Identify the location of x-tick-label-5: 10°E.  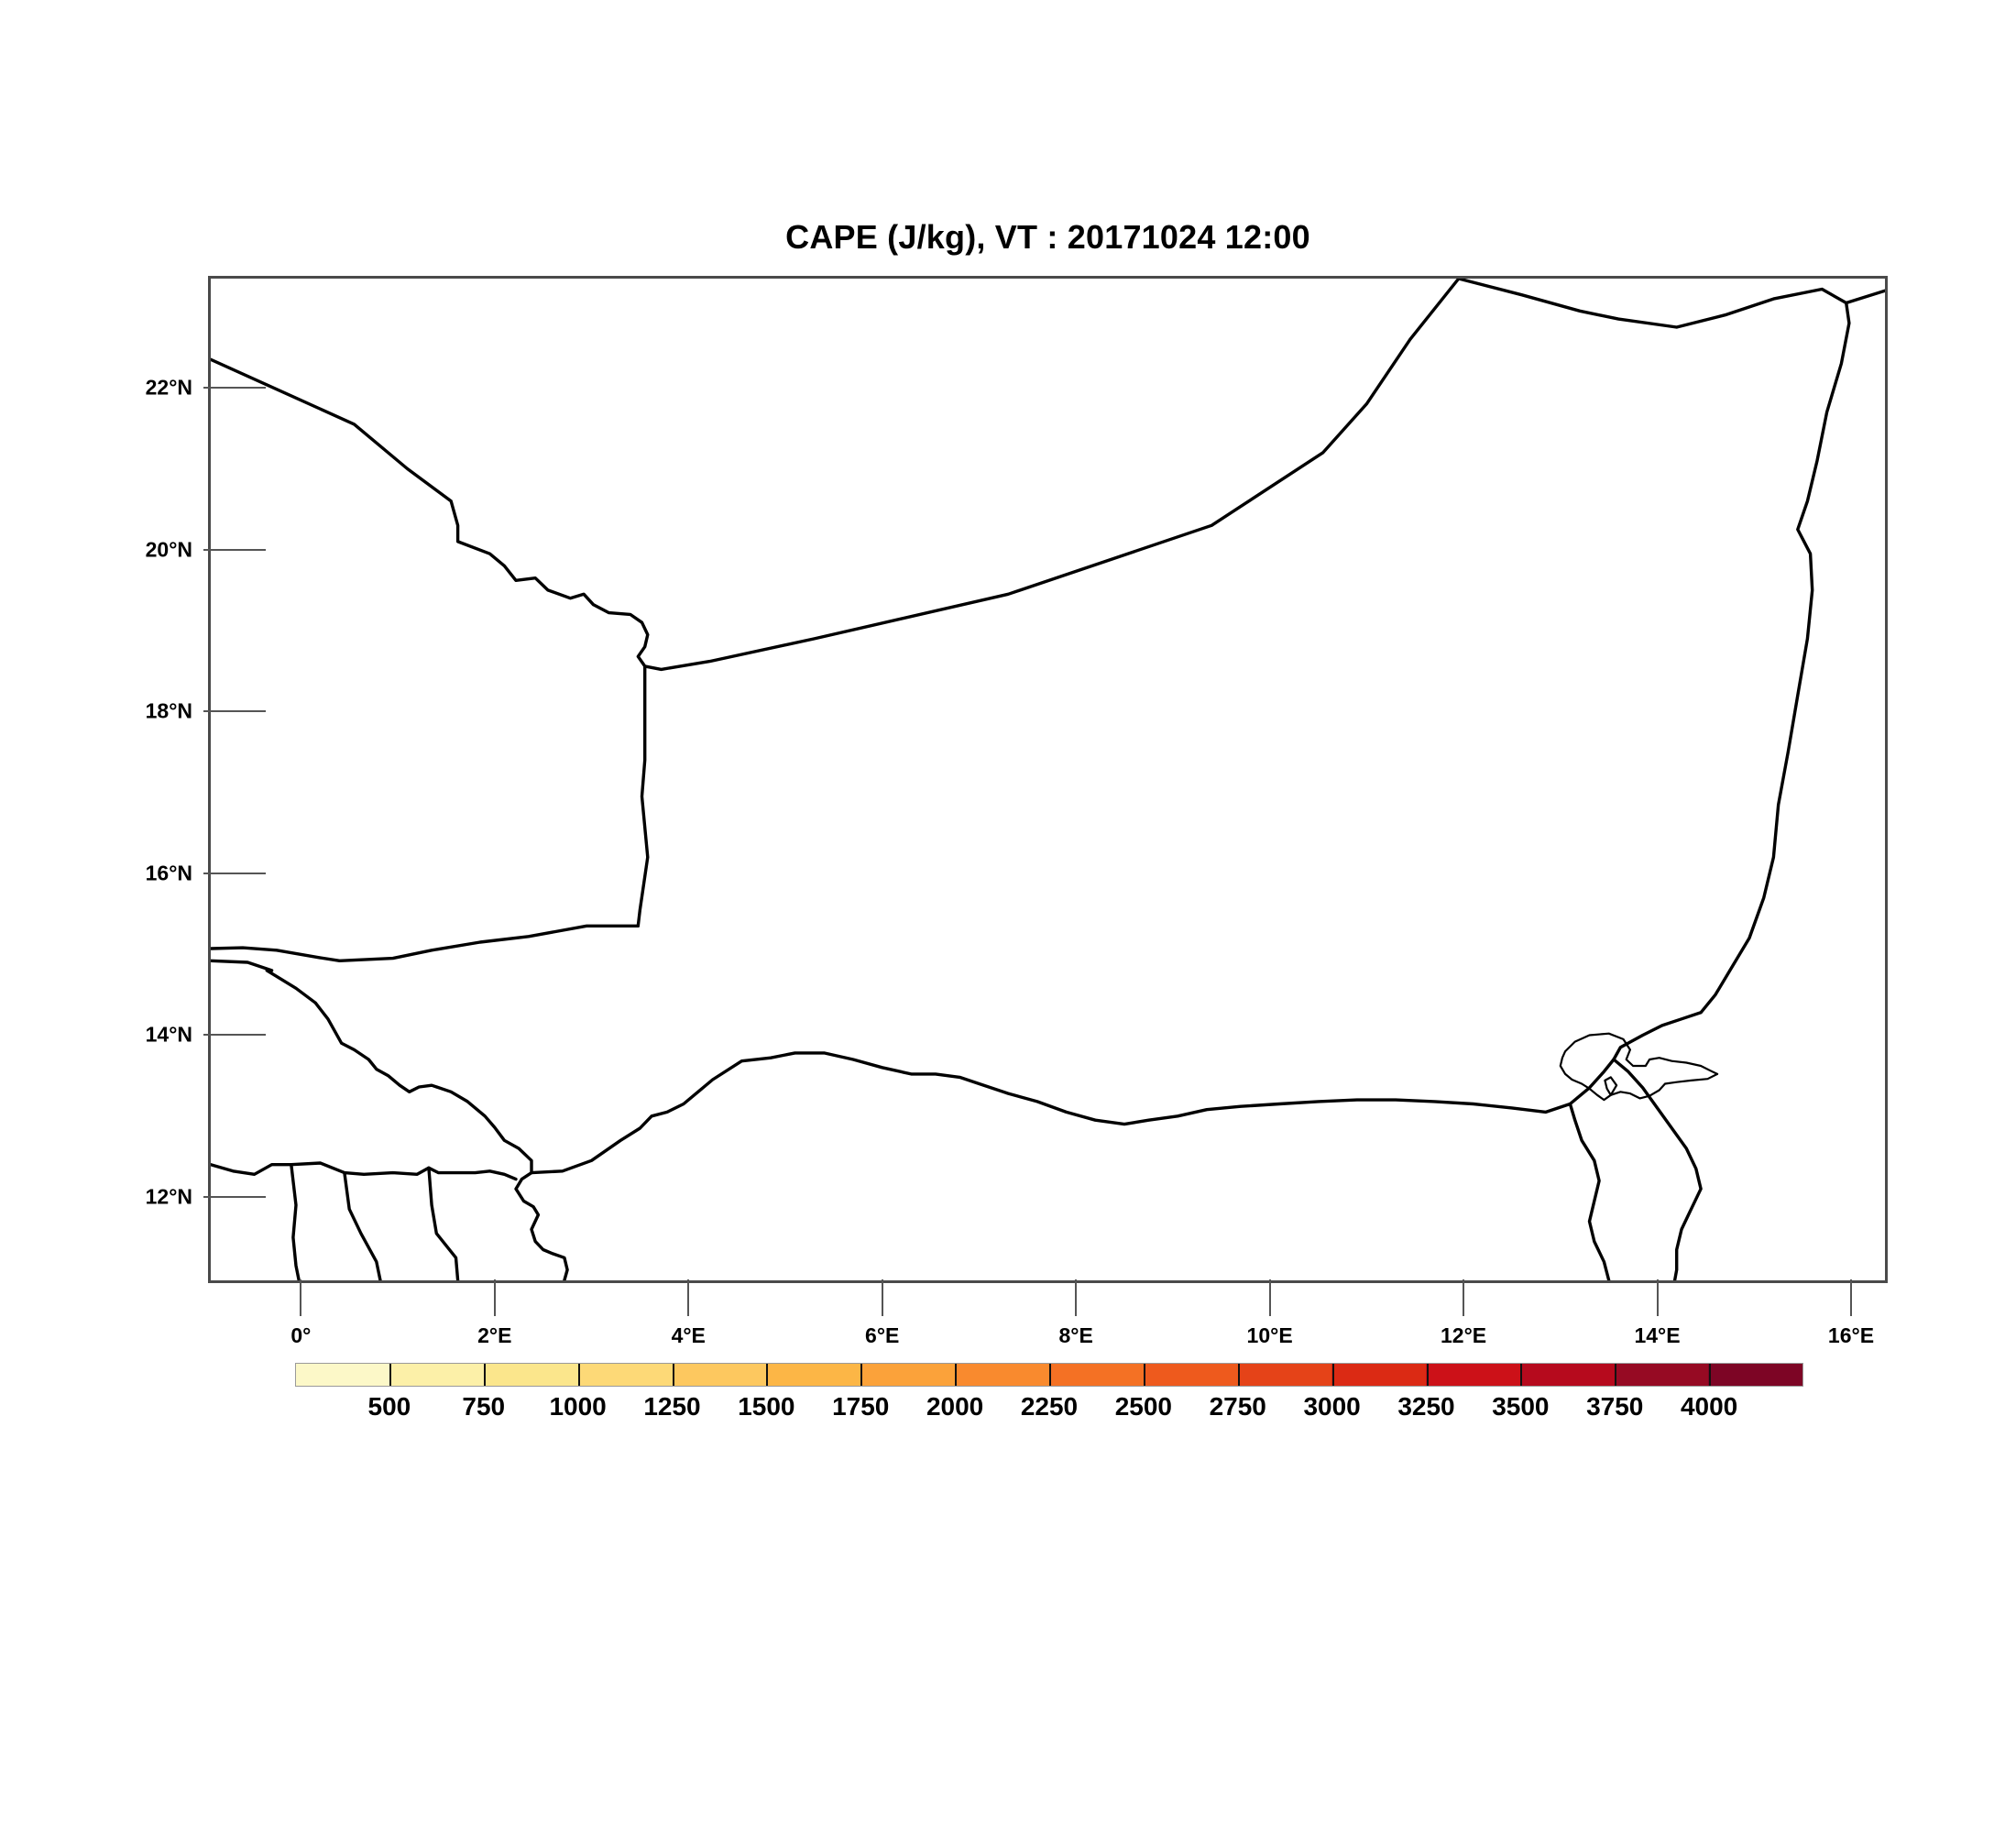
(1269, 1335).